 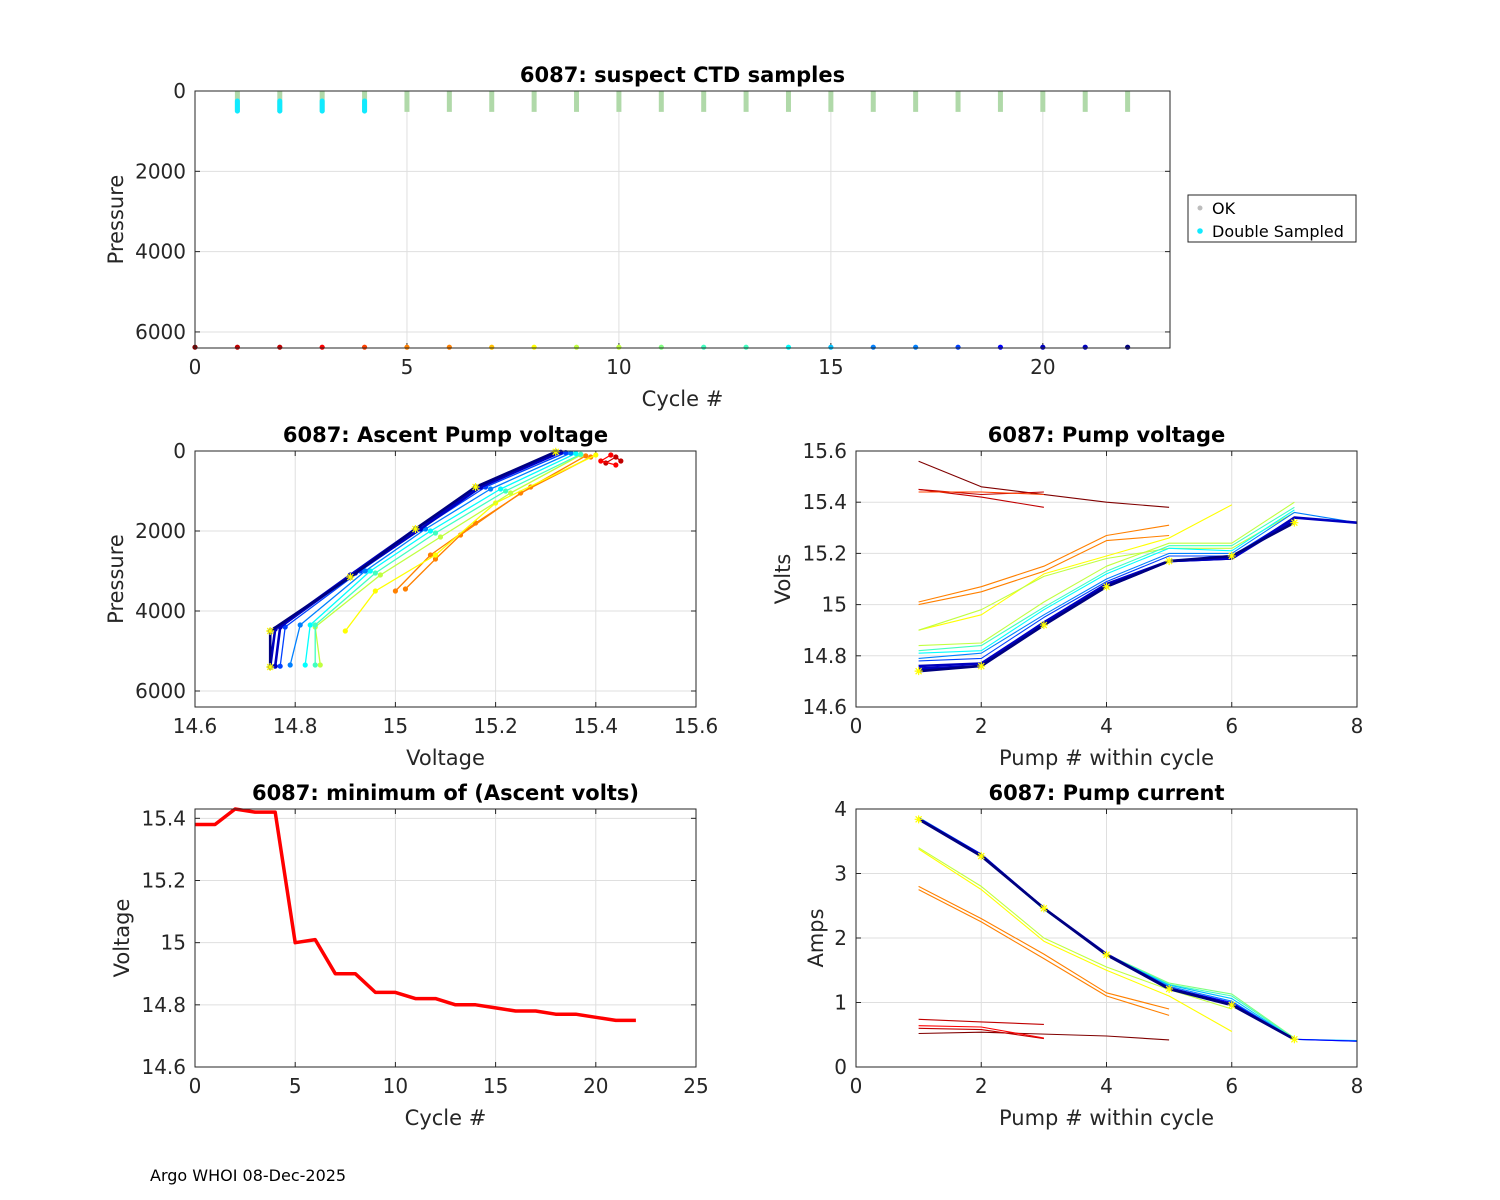 I want to click on y-tick-label: 2, so click(x=840, y=938).